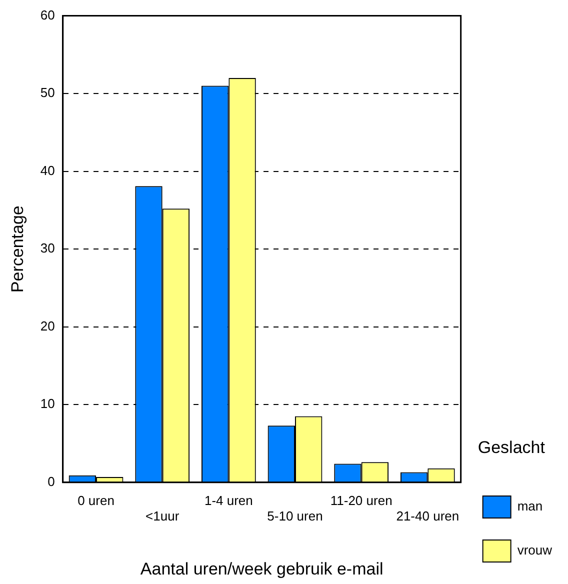 The image size is (568, 584). Describe the element at coordinates (512, 447) in the screenshot. I see `legend-title: Geslacht` at that location.